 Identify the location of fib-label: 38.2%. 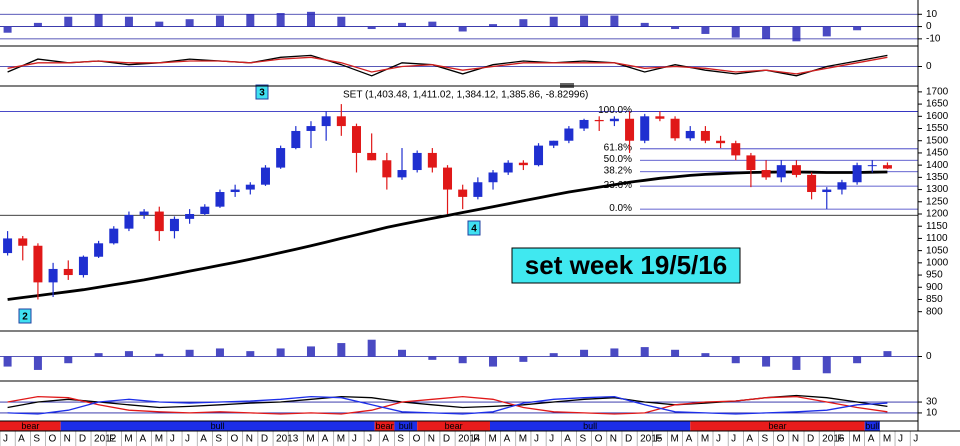
(618, 170).